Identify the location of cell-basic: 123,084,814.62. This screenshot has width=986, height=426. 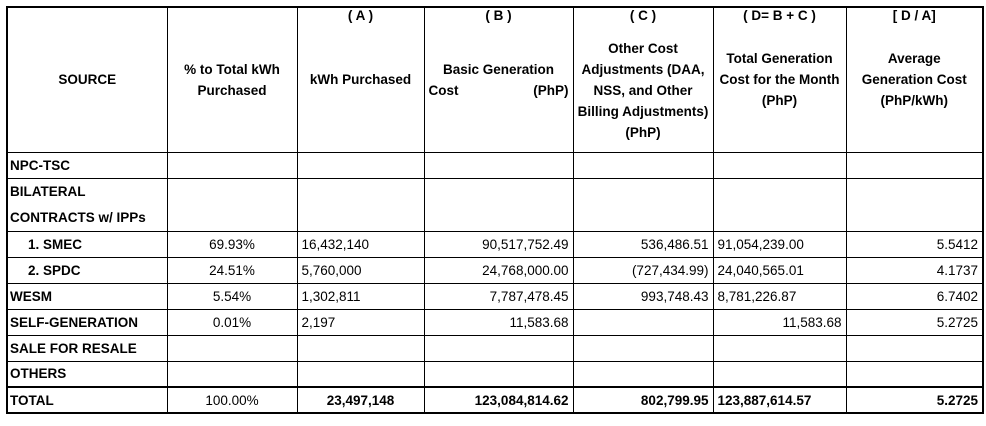
(498, 400).